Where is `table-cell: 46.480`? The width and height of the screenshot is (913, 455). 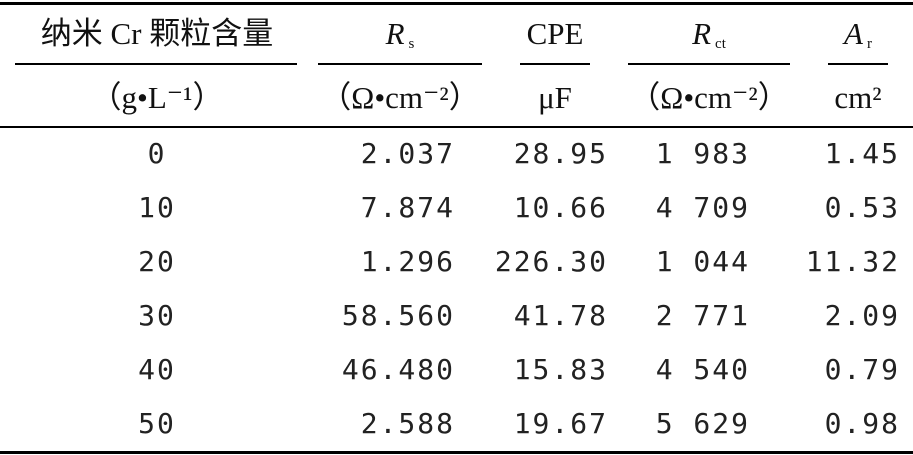 table-cell: 46.480 is located at coordinates (398, 369).